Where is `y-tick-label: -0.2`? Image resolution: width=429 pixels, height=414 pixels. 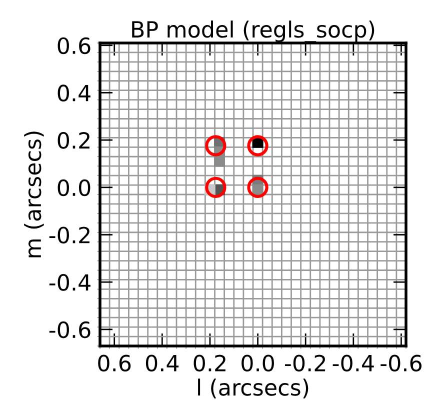
y-tick-label: -0.2 is located at coordinates (69, 235).